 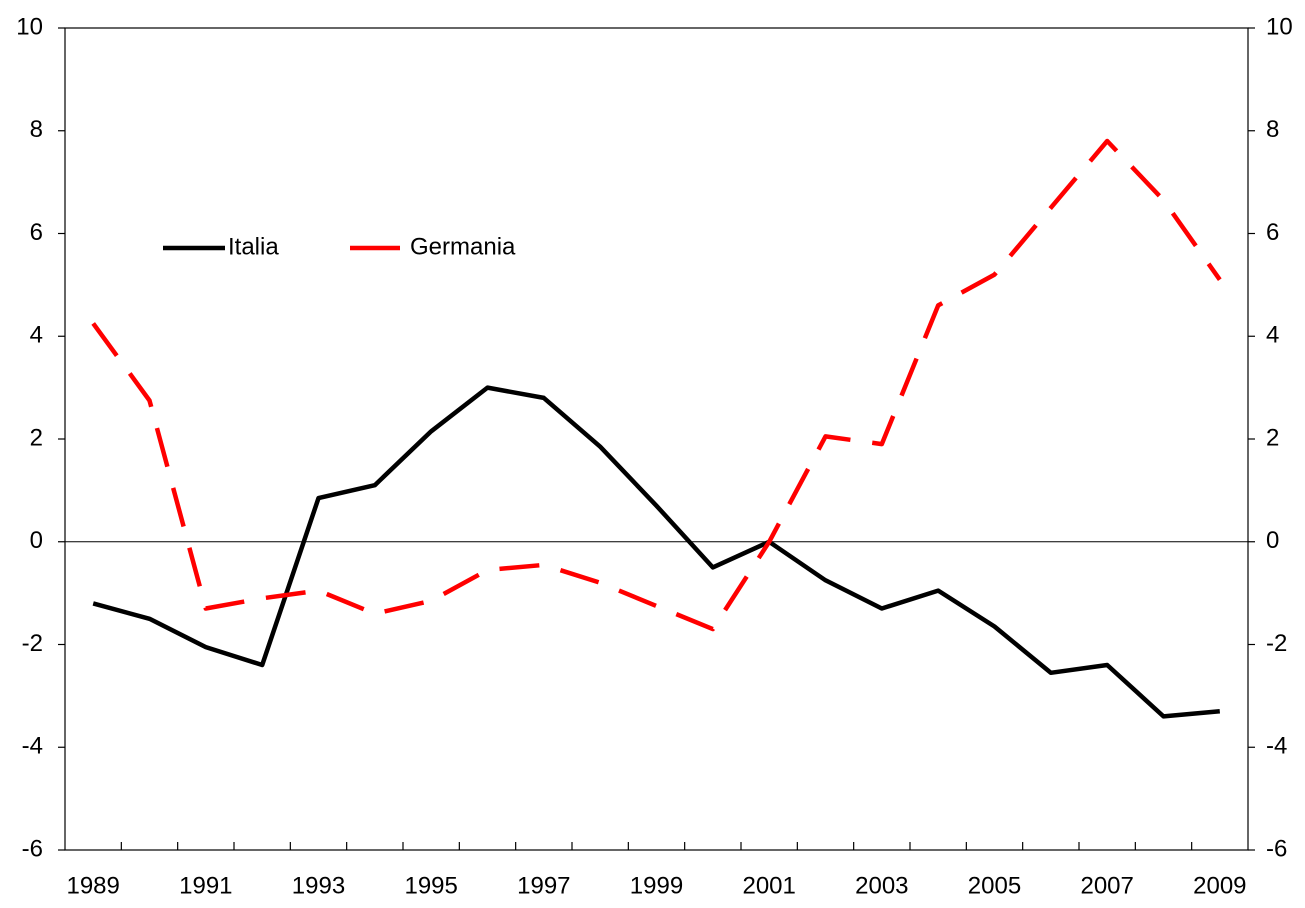 What do you see at coordinates (205, 885) in the screenshot?
I see `x-tick-label: 1991` at bounding box center [205, 885].